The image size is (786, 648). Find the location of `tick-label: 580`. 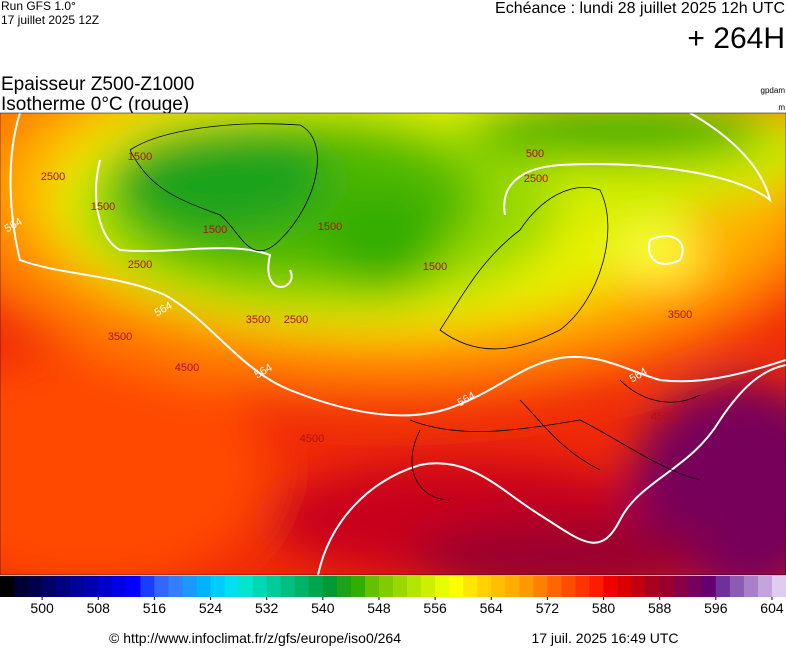

tick-label: 580 is located at coordinates (604, 608).